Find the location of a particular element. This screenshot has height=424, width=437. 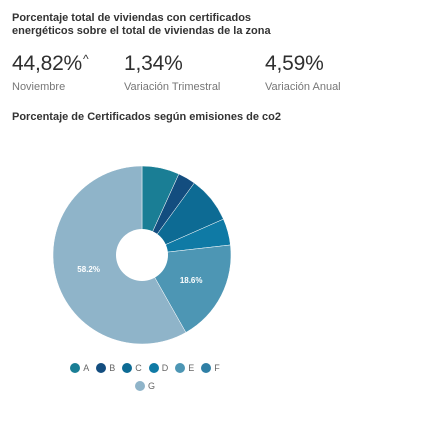

legend-label-d: D is located at coordinates (165, 368).